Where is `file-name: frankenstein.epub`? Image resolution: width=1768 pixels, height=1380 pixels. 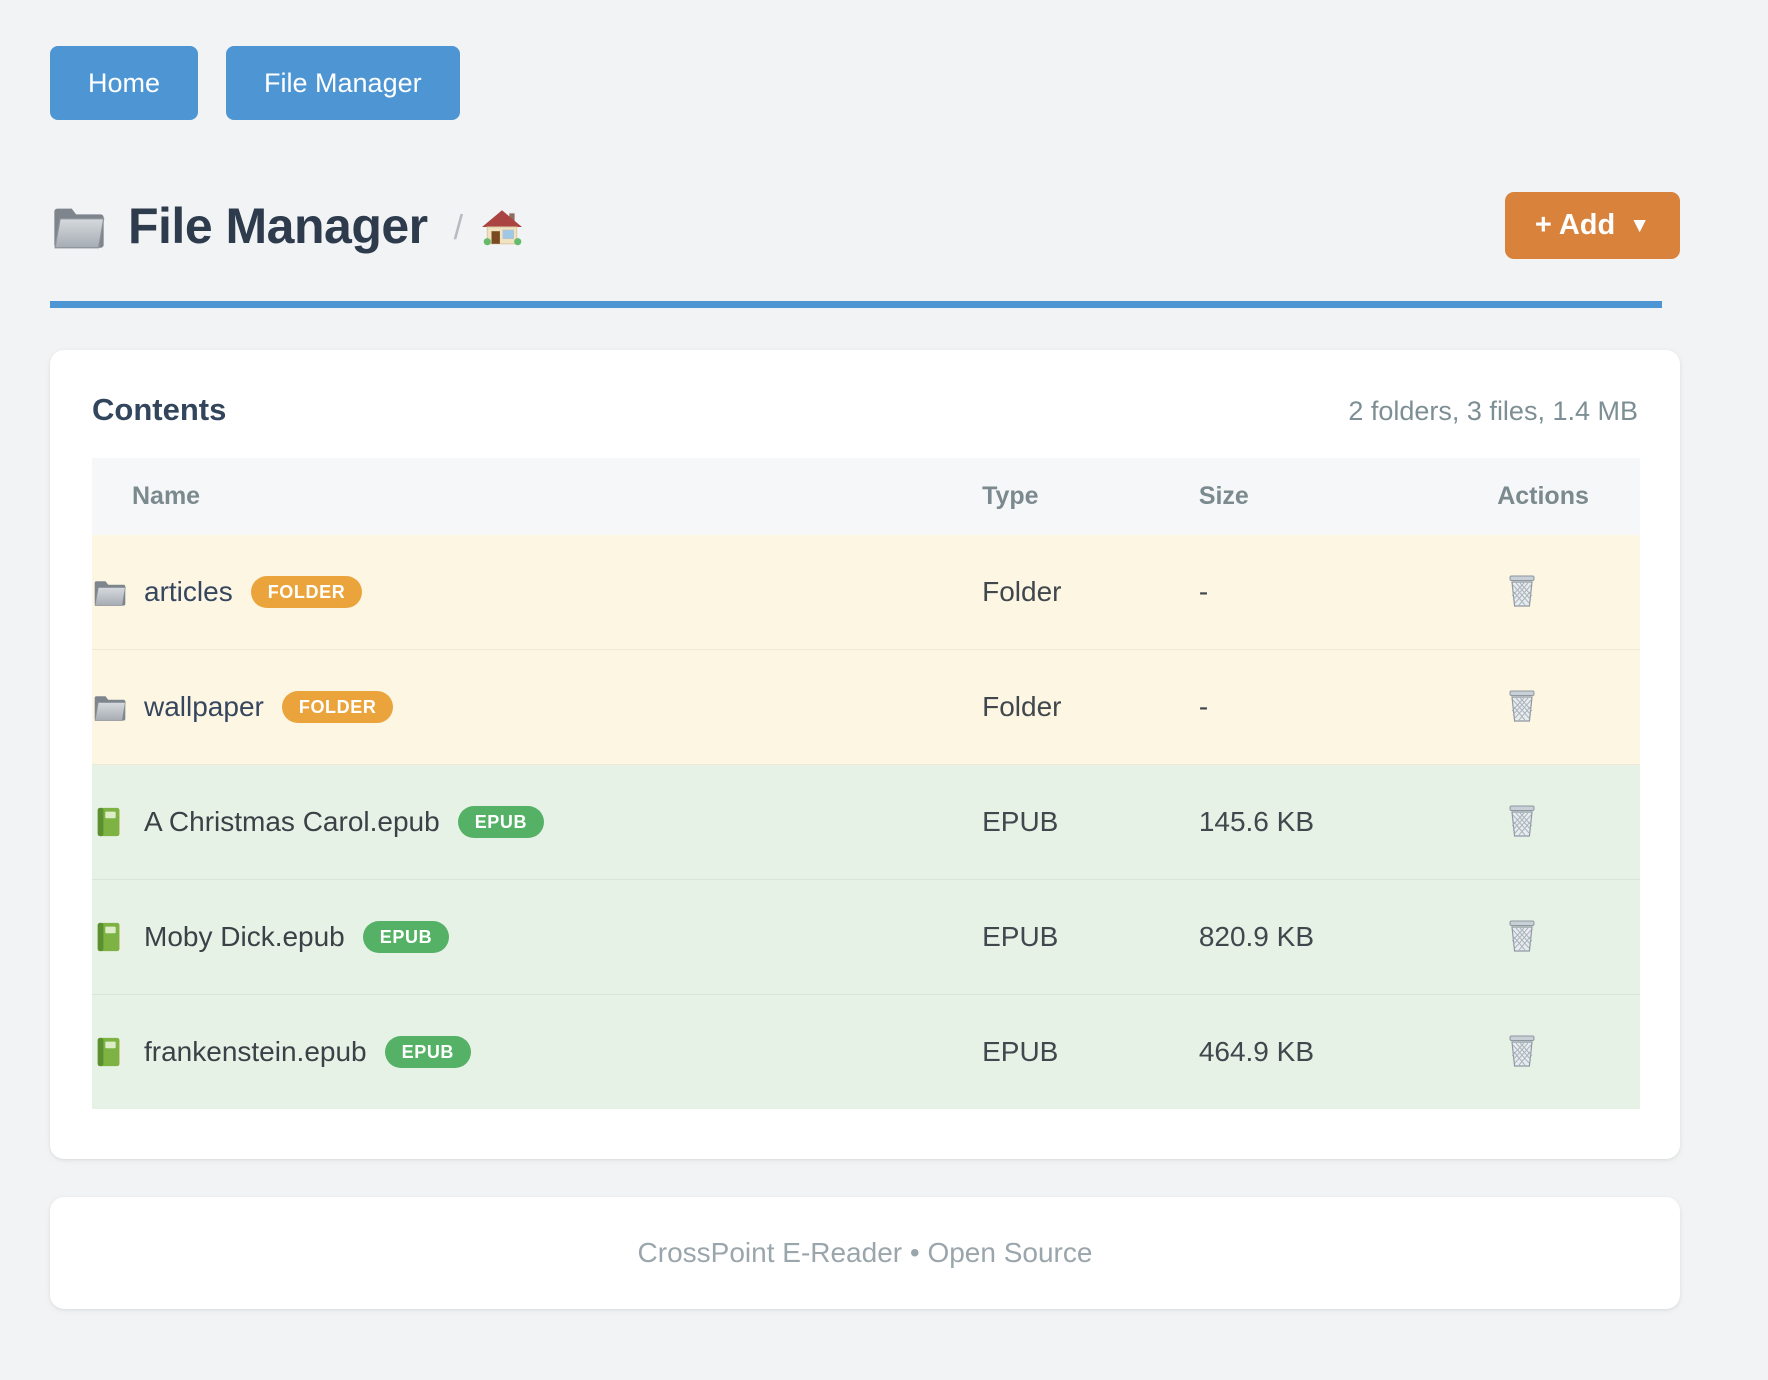 file-name: frankenstein.epub is located at coordinates (255, 1051).